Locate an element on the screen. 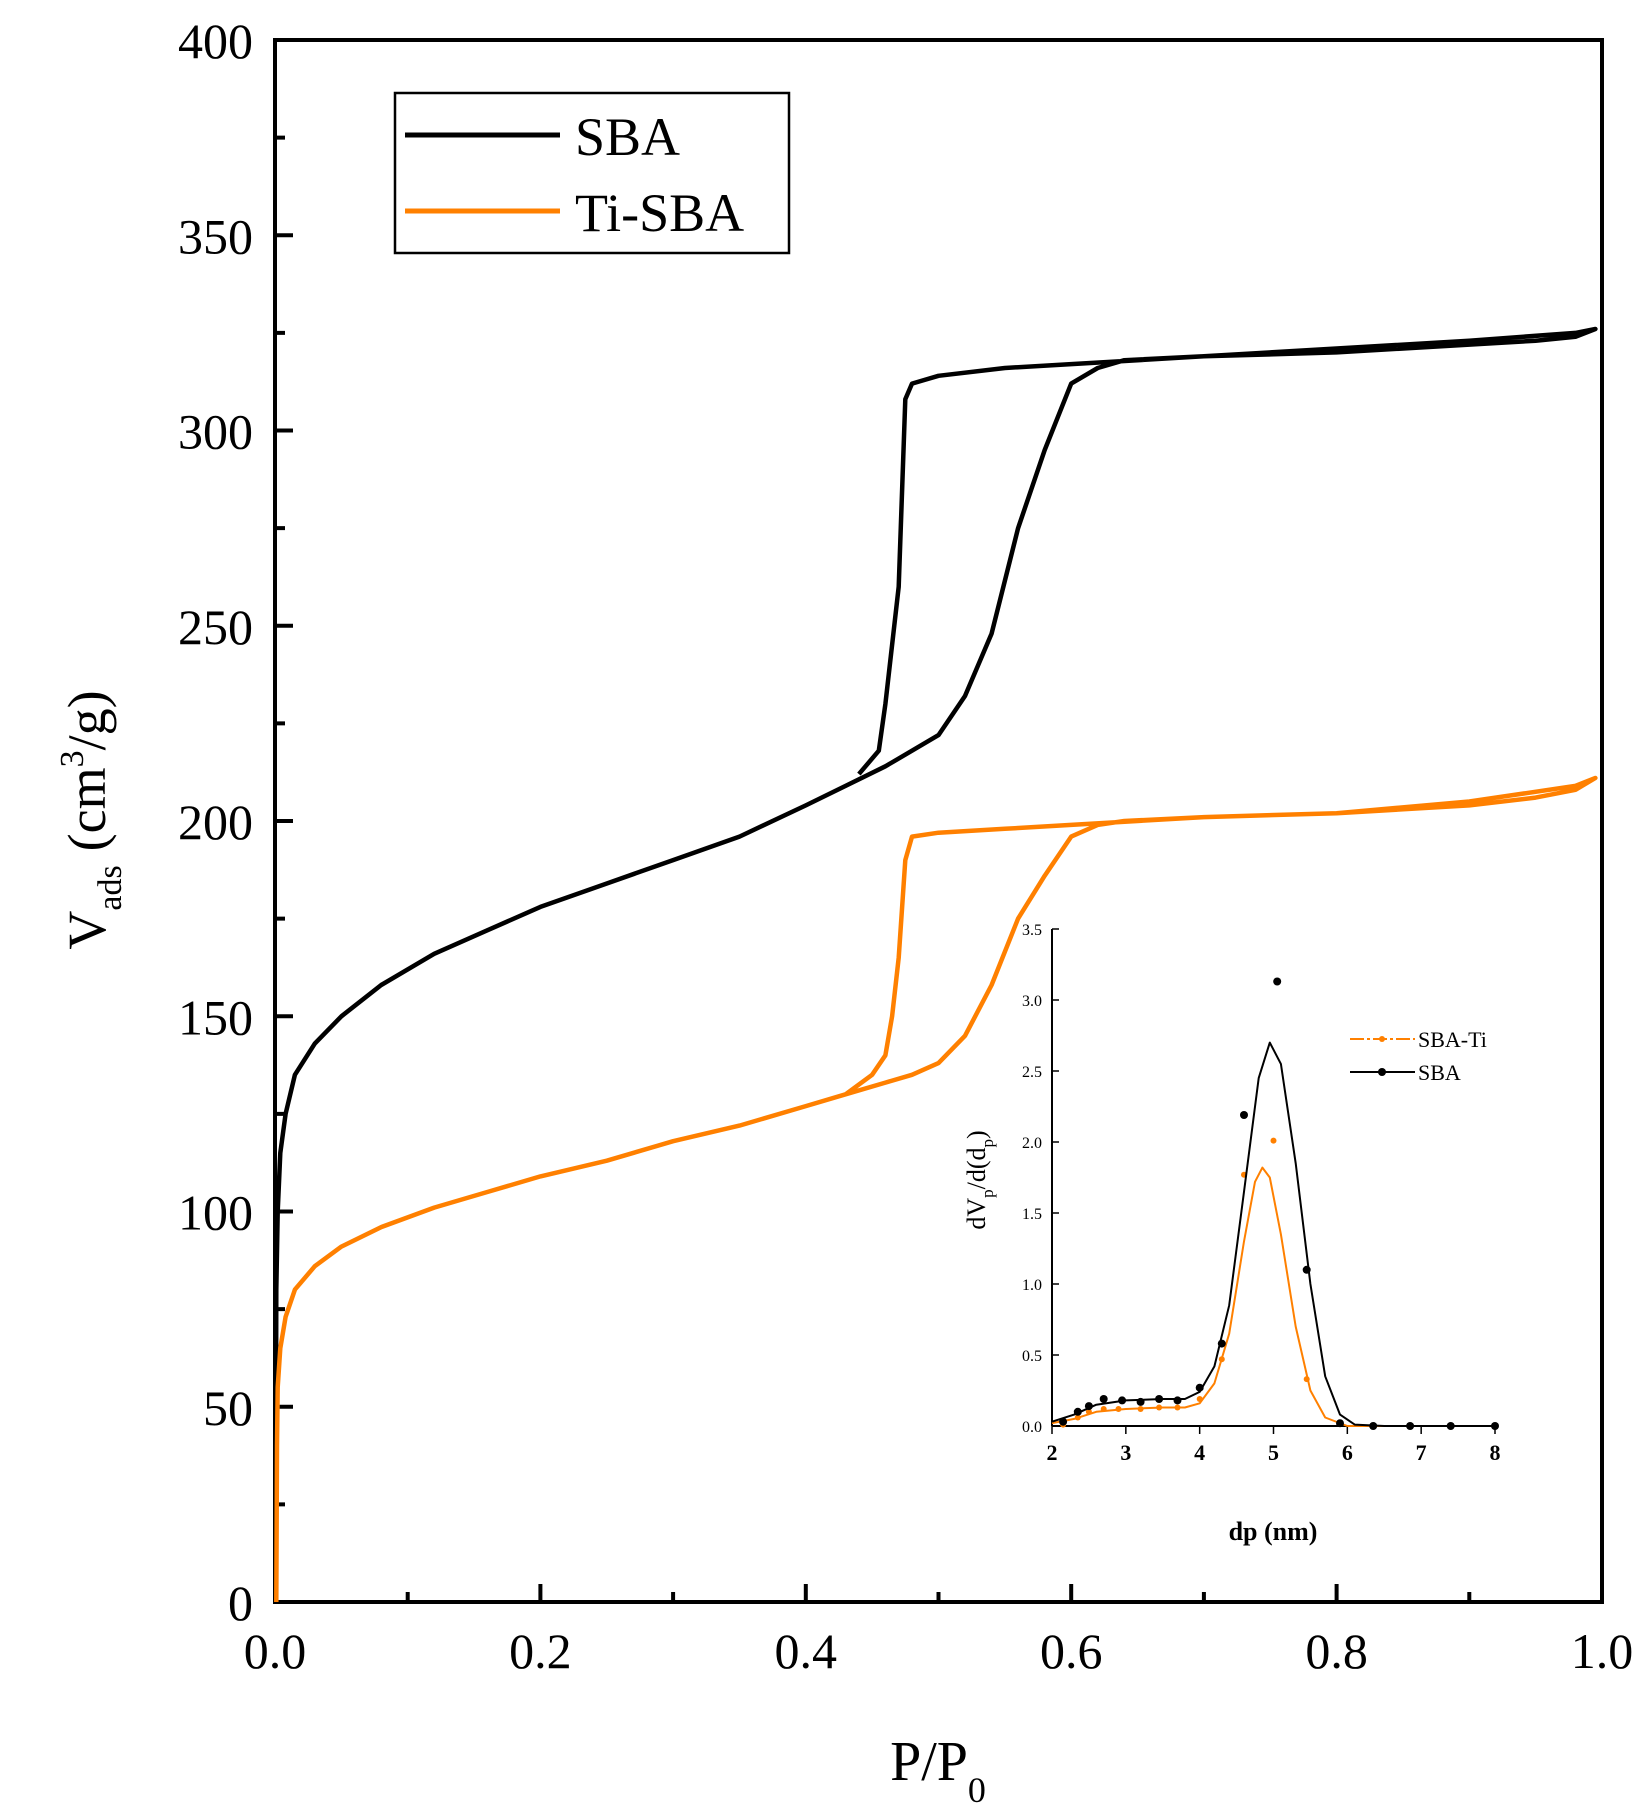 The height and width of the screenshot is (1811, 1633). y-axis-title-unit-pre: (cm is located at coordinates (87, 809).